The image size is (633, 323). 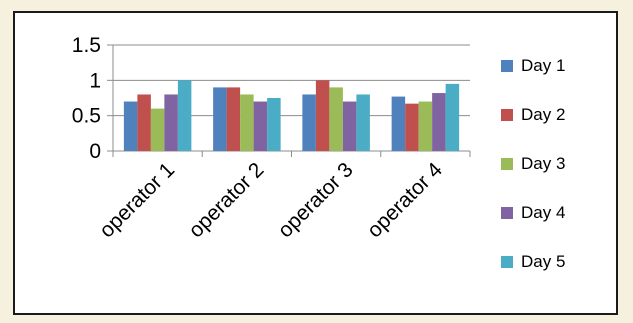 What do you see at coordinates (137, 200) in the screenshot?
I see `category-label: operator 1` at bounding box center [137, 200].